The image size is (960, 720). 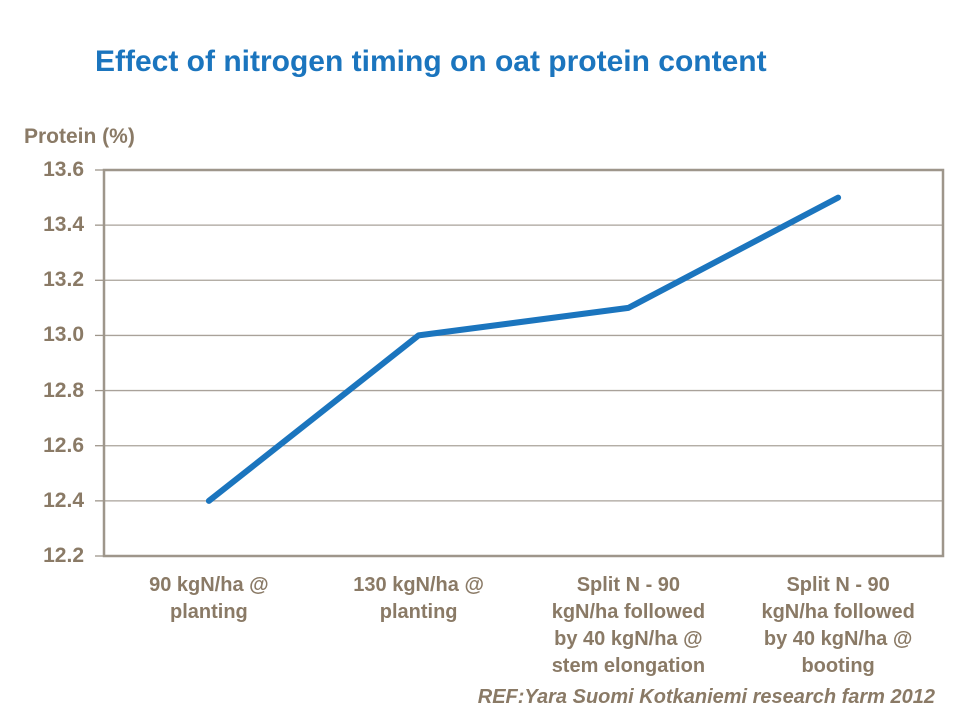 What do you see at coordinates (79, 136) in the screenshot?
I see `y-axis-title: Protein (%)` at bounding box center [79, 136].